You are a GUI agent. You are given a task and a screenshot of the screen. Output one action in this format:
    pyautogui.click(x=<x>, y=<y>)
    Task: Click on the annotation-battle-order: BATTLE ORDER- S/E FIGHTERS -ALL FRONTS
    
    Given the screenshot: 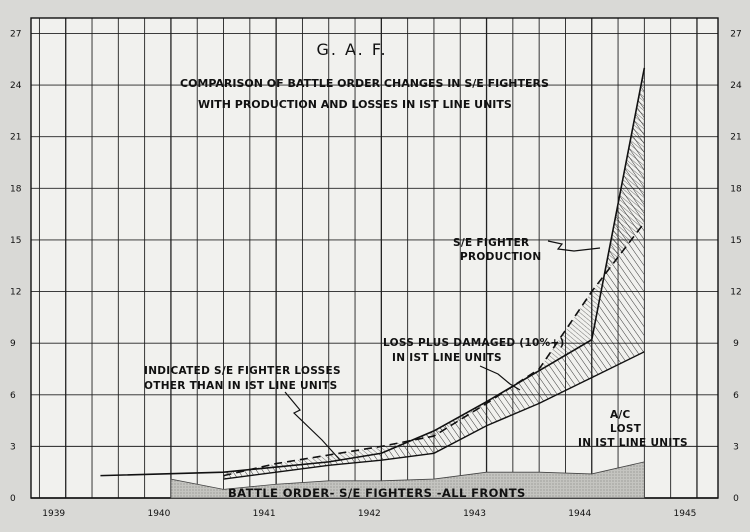 What is the action you would take?
    pyautogui.click(x=377, y=493)
    